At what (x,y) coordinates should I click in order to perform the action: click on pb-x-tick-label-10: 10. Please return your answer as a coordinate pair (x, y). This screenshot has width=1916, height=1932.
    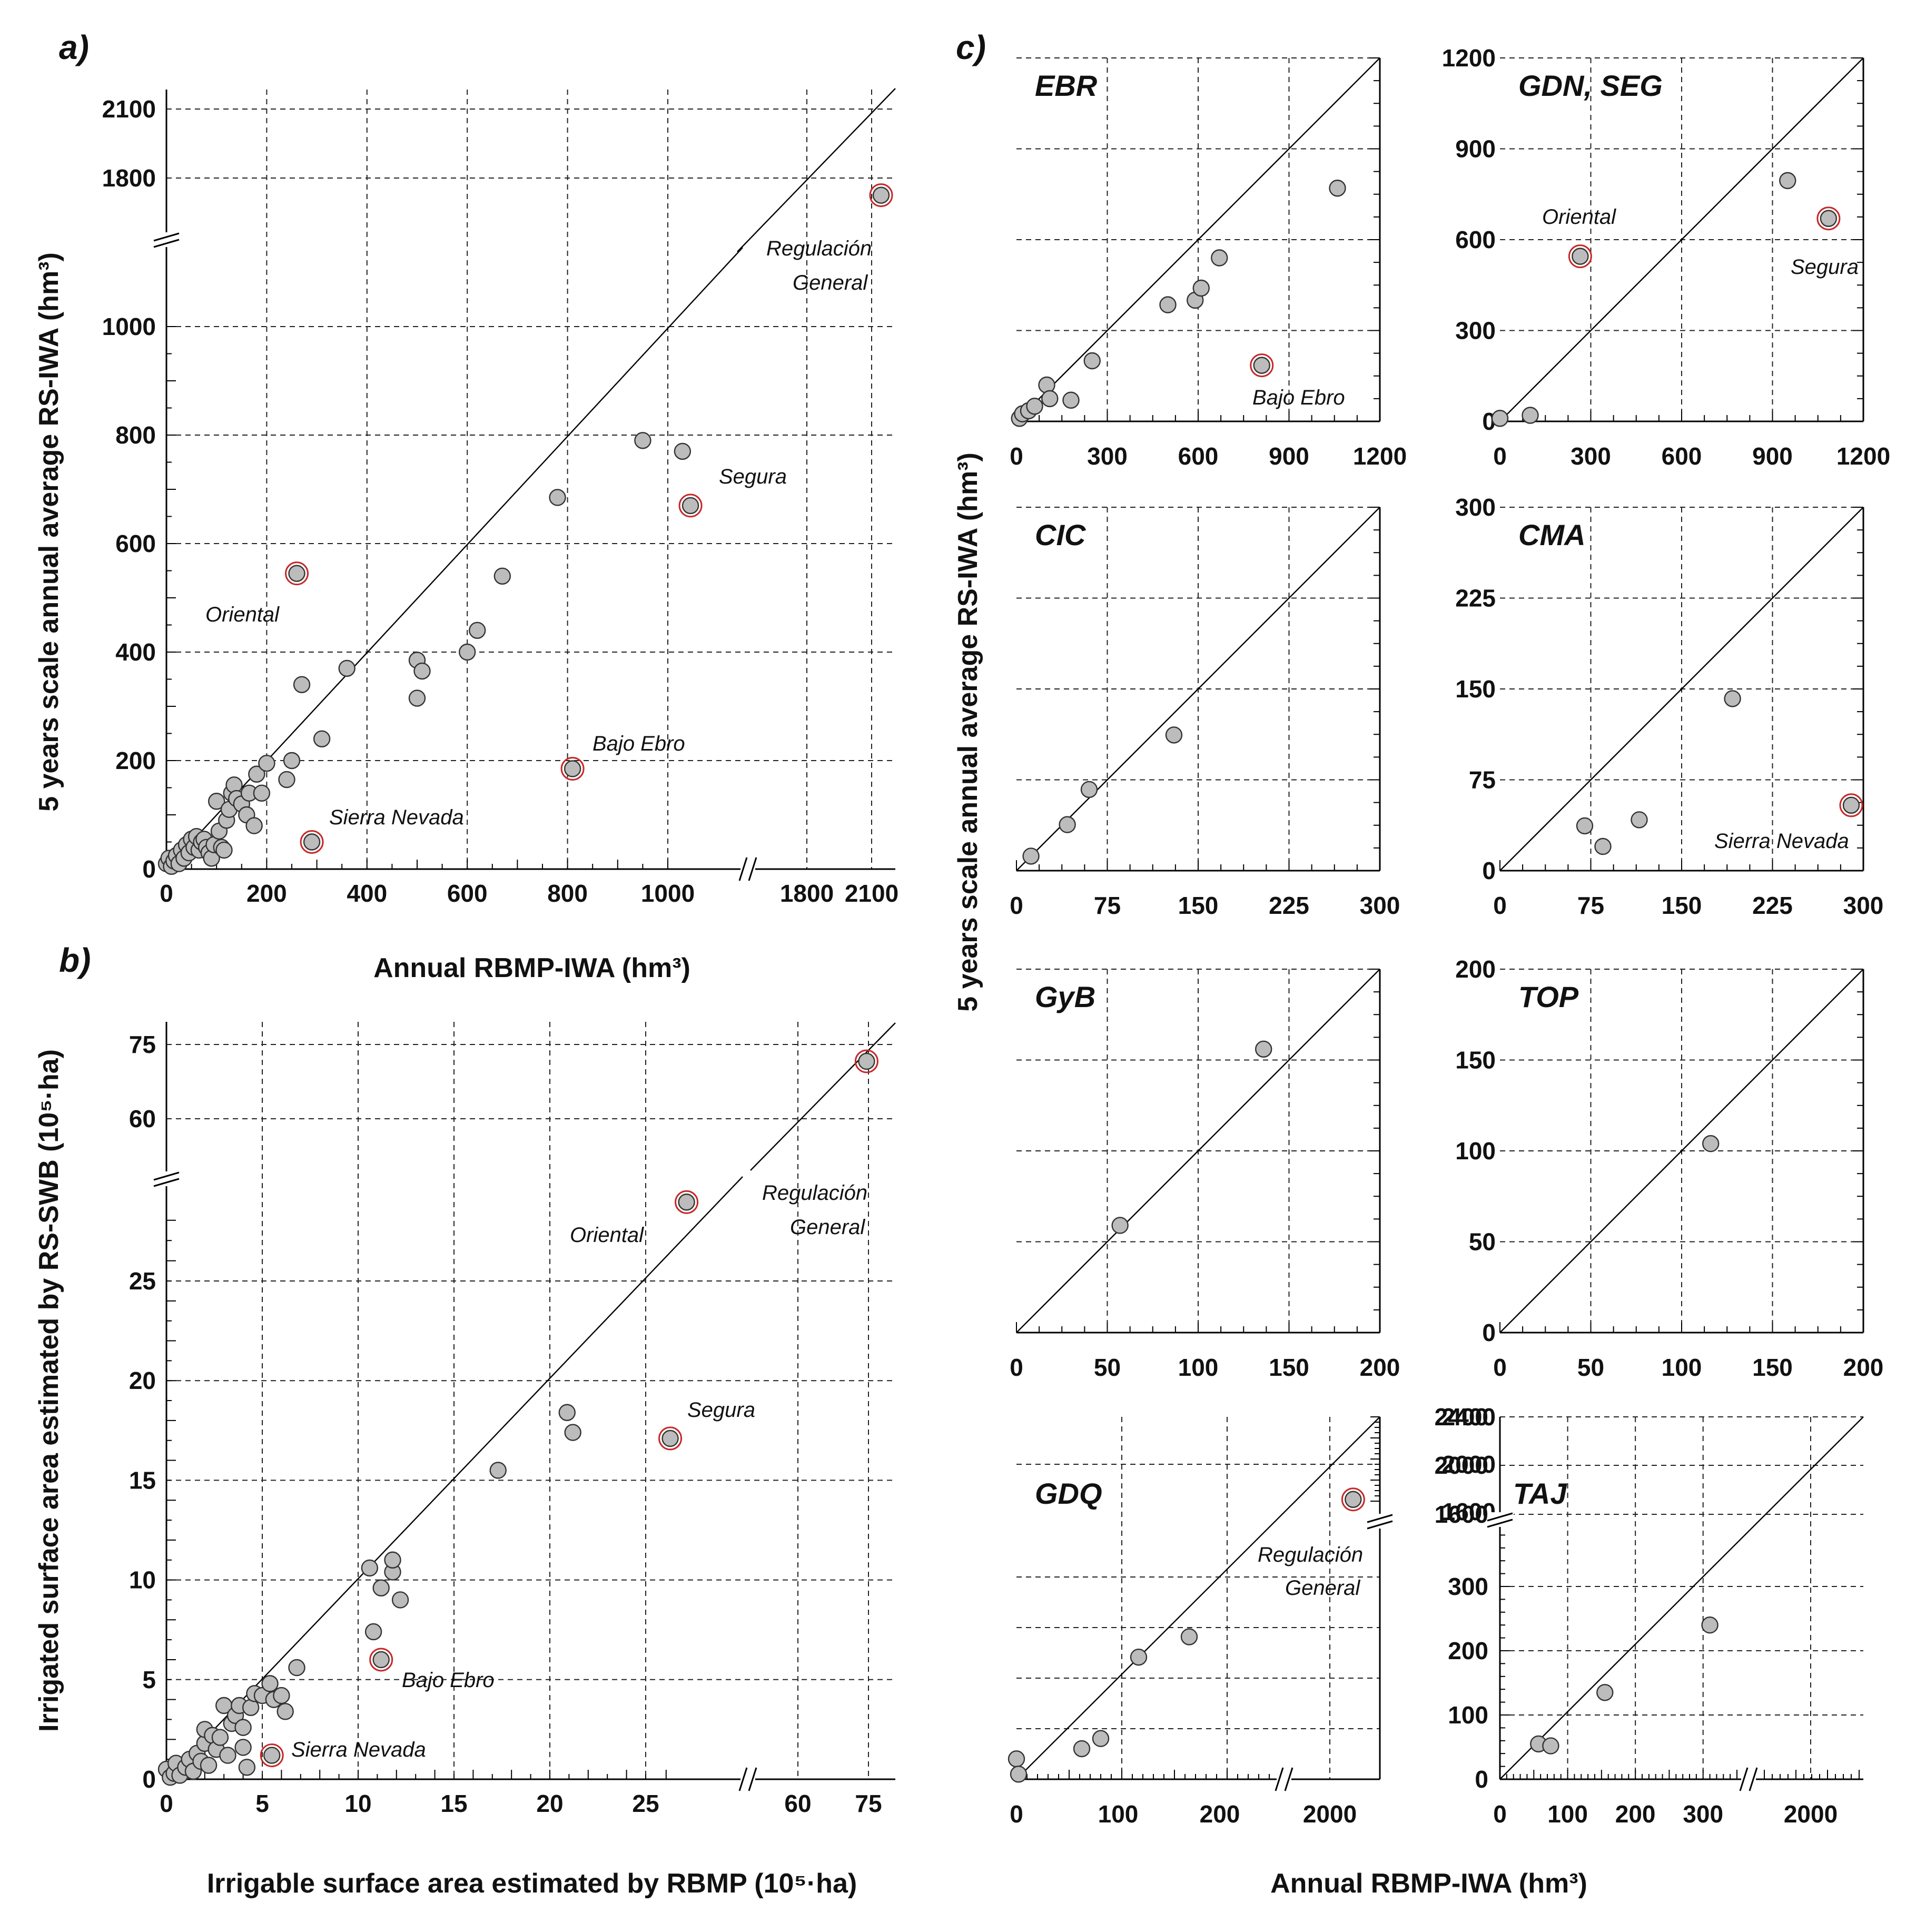
    Looking at the image, I should click on (357, 1803).